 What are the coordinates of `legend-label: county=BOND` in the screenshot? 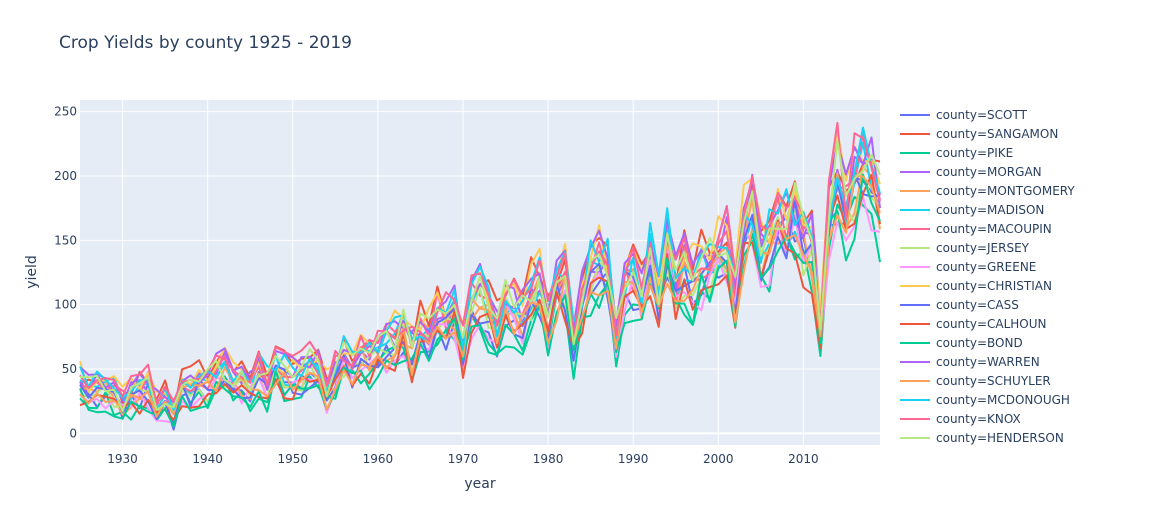 It's located at (979, 342).